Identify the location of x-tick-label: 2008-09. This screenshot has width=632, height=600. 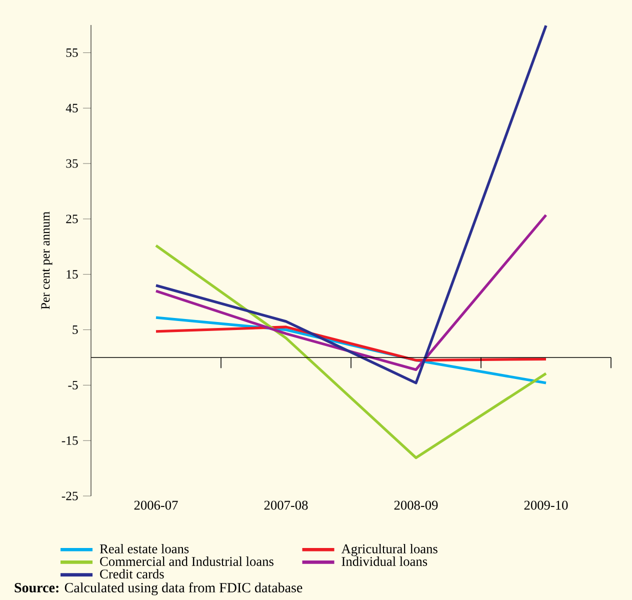
(416, 505).